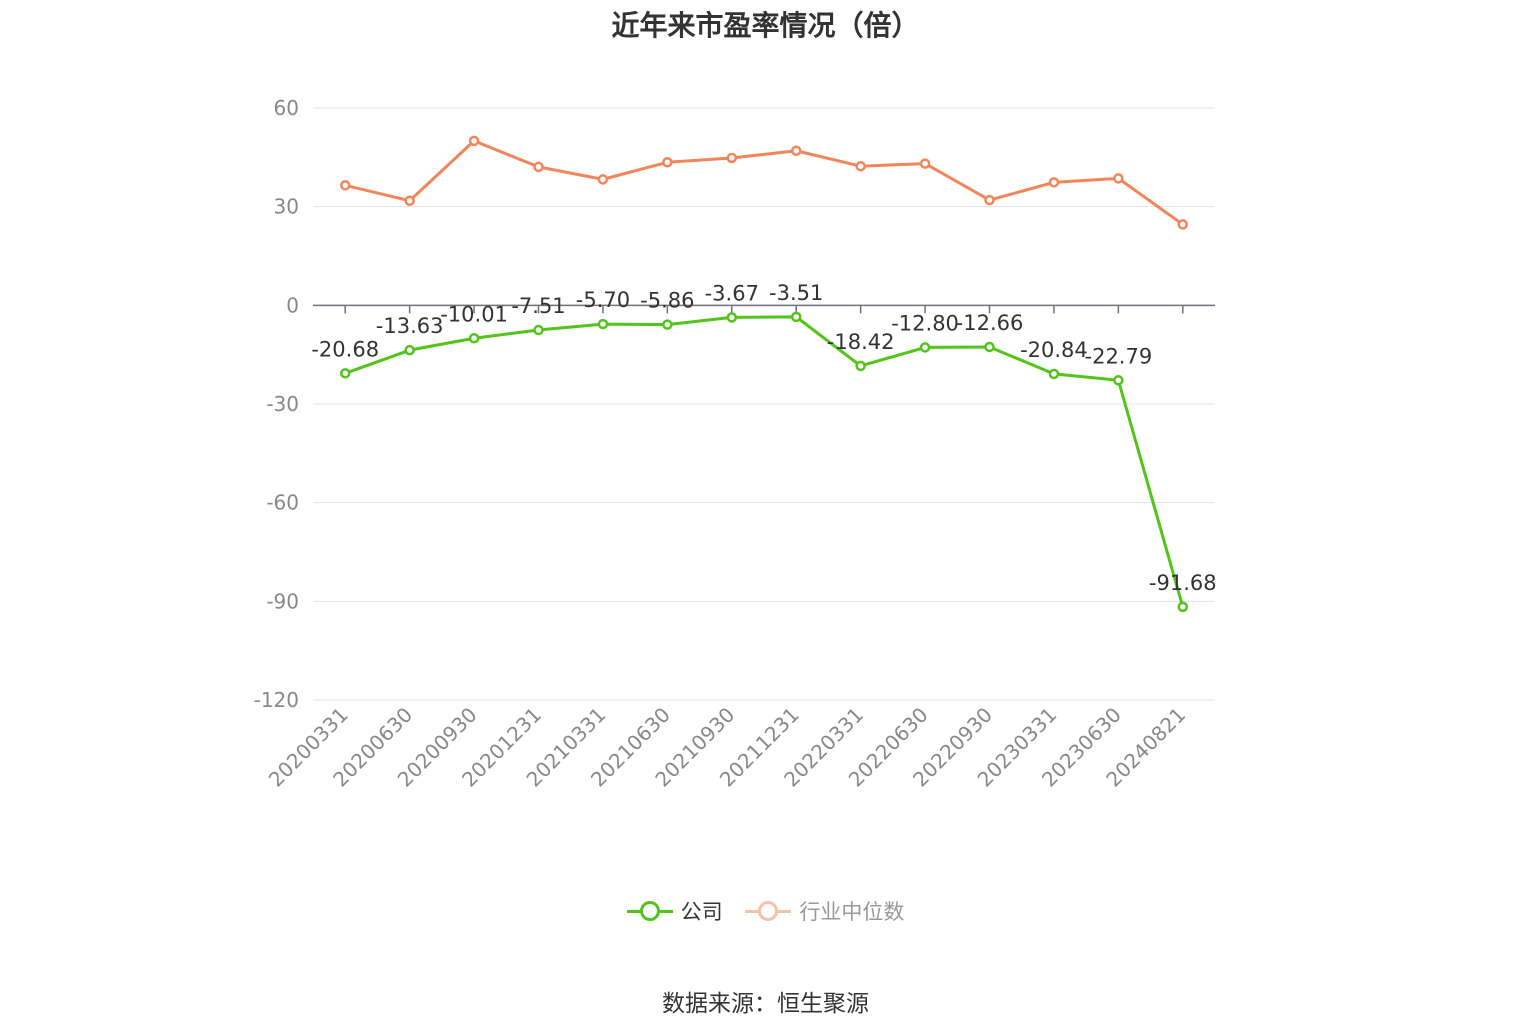 The width and height of the screenshot is (1531, 1034). What do you see at coordinates (765, 25) in the screenshot?
I see `chart-title: 近年来市盈率情况（倍）` at bounding box center [765, 25].